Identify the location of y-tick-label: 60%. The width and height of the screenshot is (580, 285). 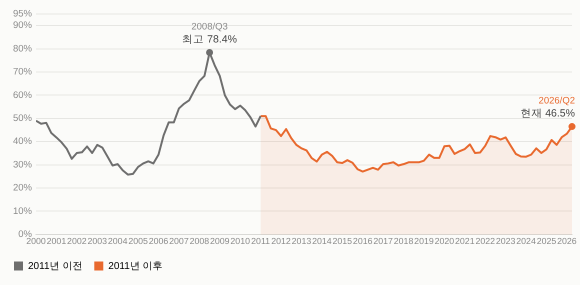
(22, 95).